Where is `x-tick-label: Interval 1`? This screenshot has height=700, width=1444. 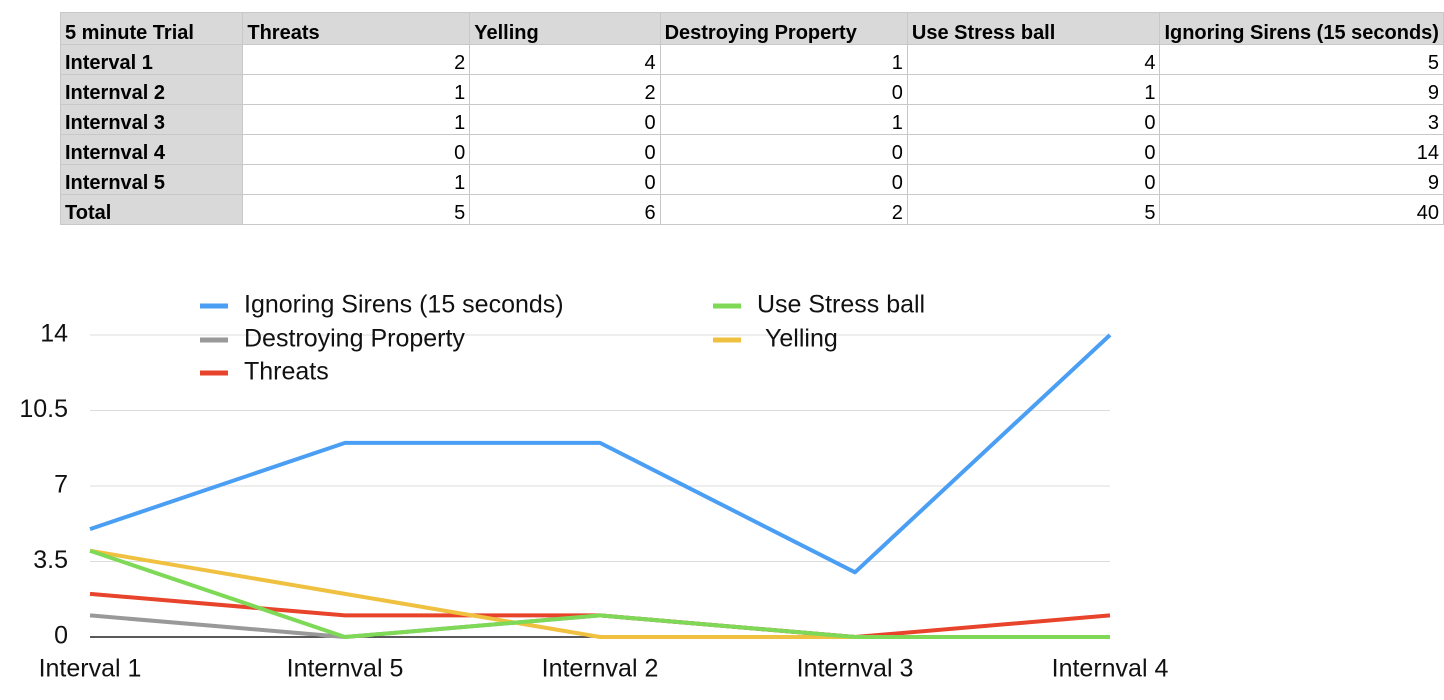 x-tick-label: Interval 1 is located at coordinates (90, 669).